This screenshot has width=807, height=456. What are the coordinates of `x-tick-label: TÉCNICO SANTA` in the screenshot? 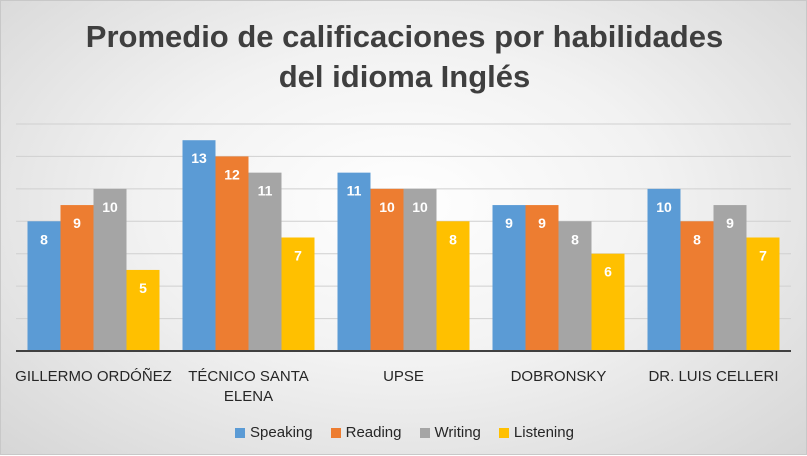 It's located at (248, 376).